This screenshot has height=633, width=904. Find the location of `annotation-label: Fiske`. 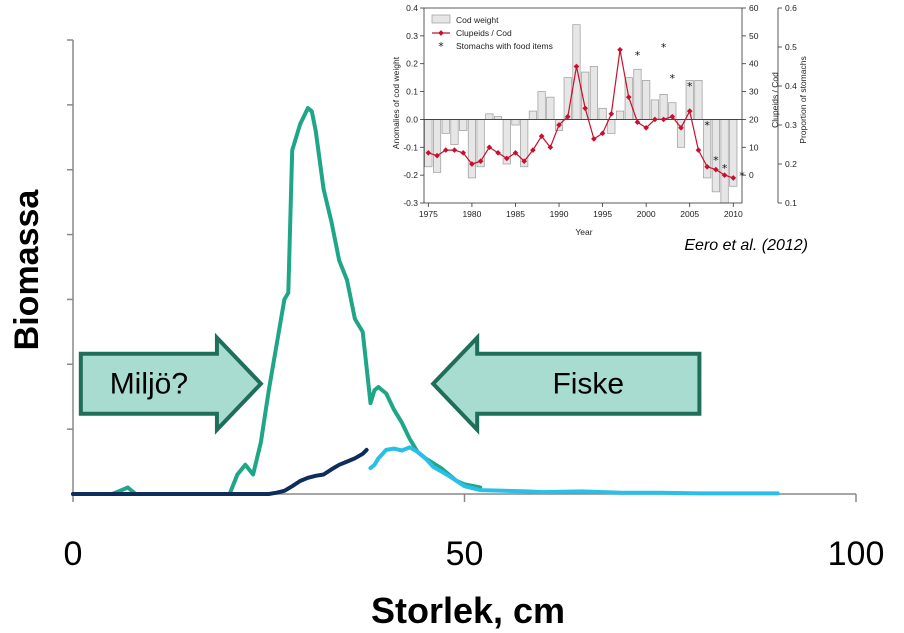

annotation-label: Fiske is located at coordinates (588, 384).